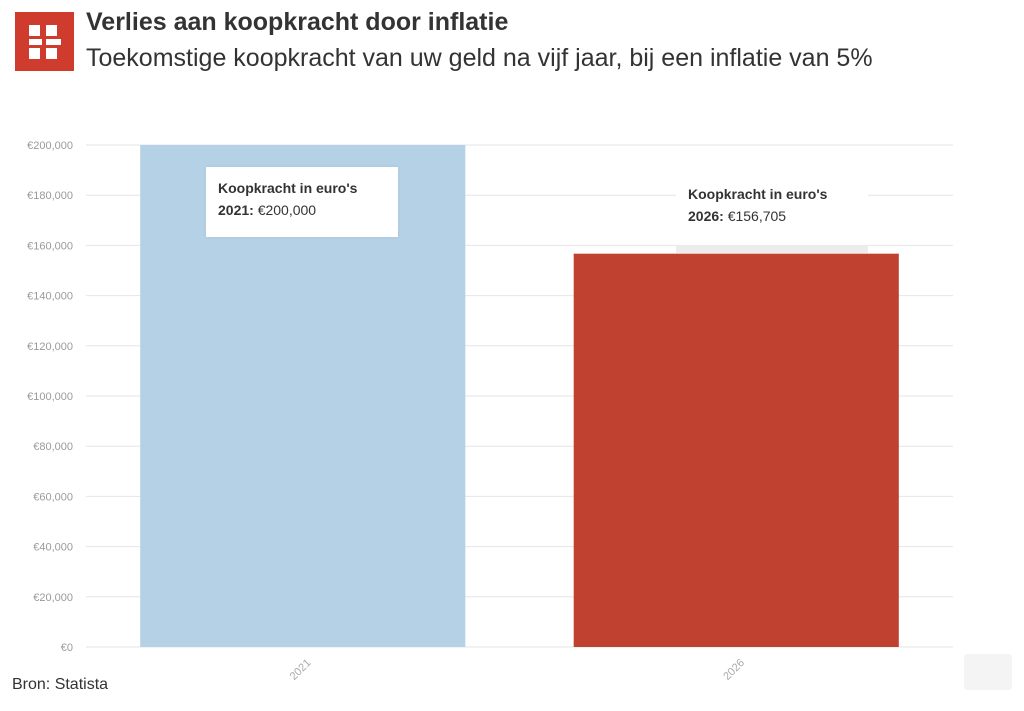 The image size is (1024, 711). Describe the element at coordinates (50, 246) in the screenshot. I see `y-tick-label: €160,000` at that location.